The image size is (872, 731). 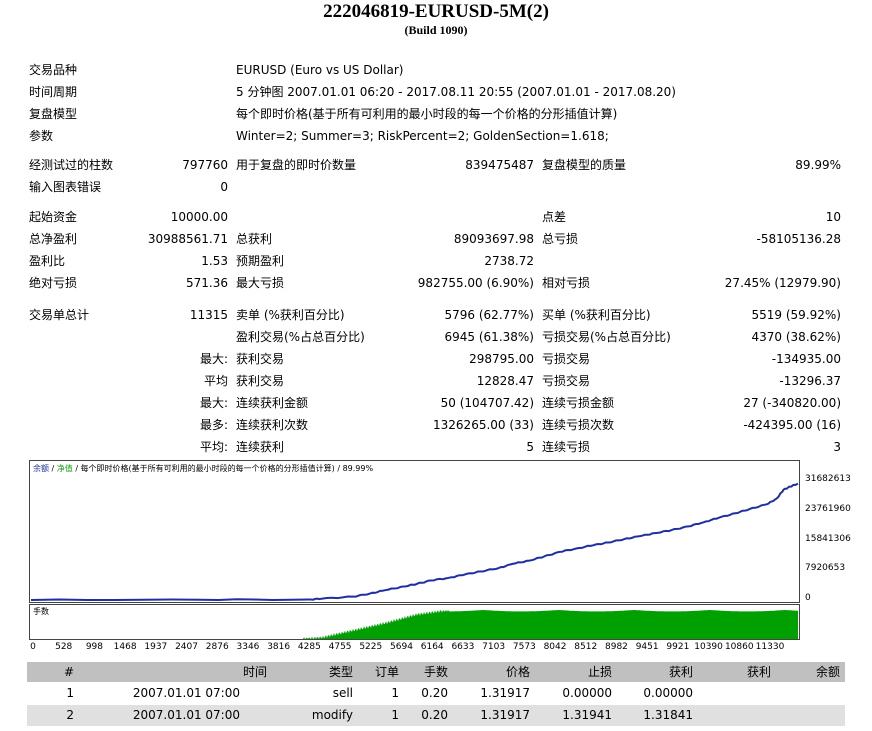 I want to click on total-trades-value: 11315, so click(x=208, y=315).